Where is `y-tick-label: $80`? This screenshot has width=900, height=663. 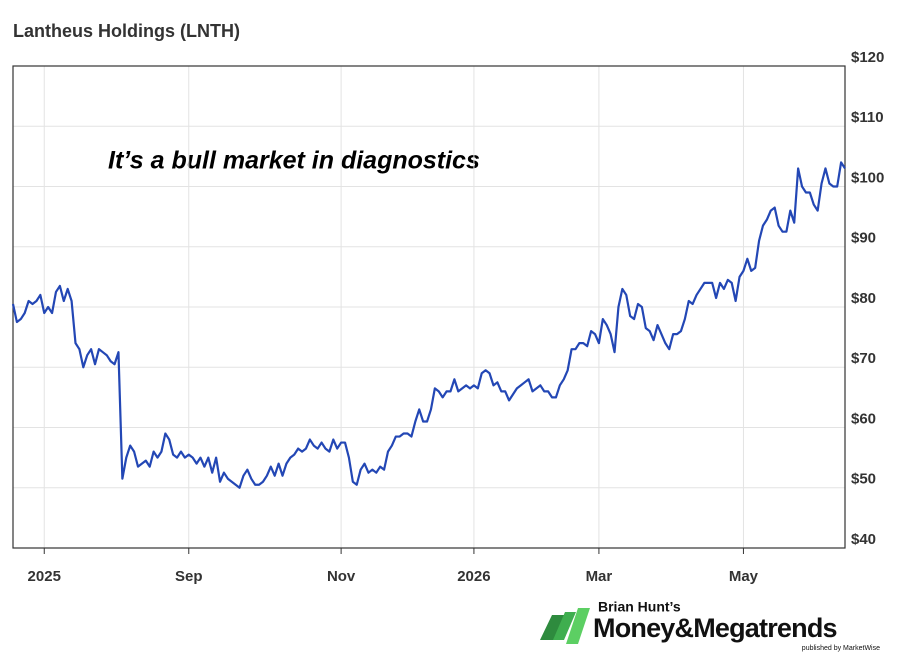 y-tick-label: $80 is located at coordinates (863, 298).